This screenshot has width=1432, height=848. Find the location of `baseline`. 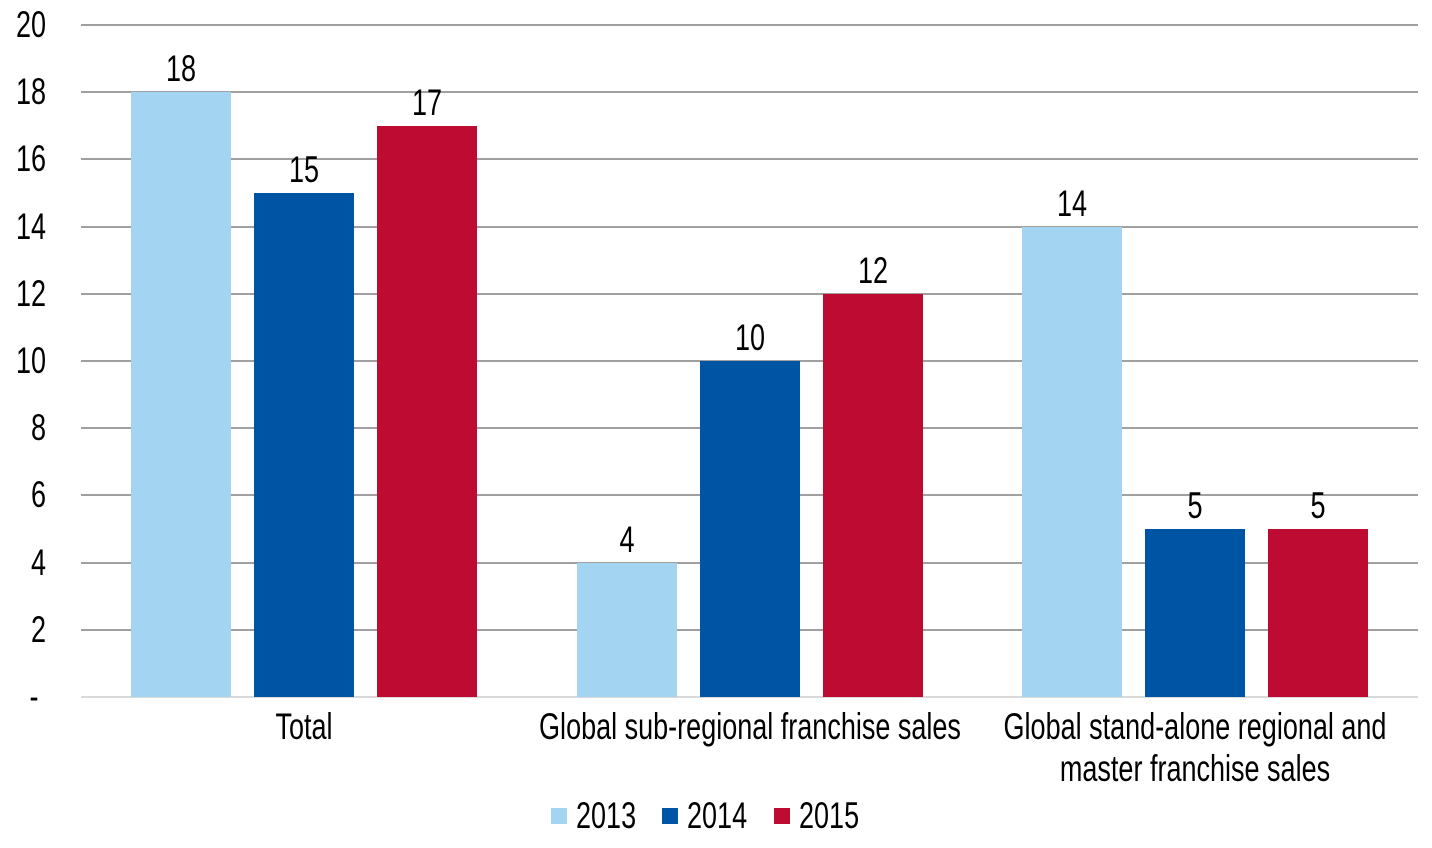

baseline is located at coordinates (749, 697).